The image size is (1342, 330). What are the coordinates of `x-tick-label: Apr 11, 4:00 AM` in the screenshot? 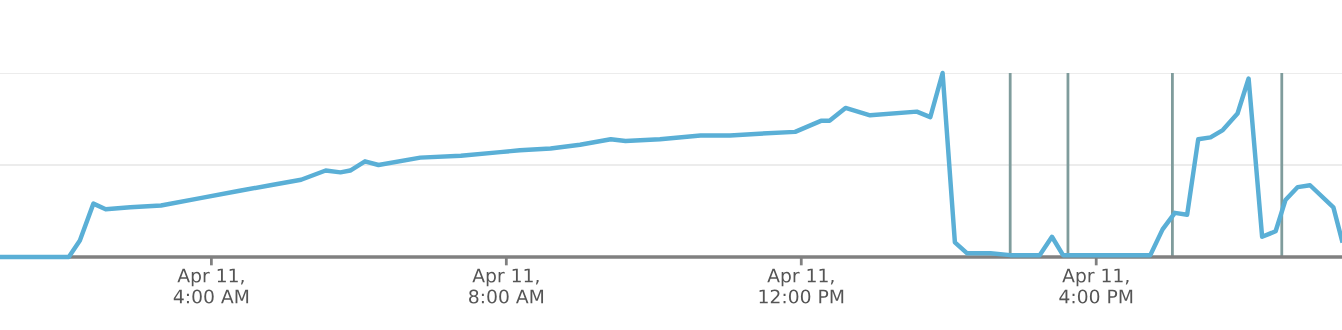 It's located at (211, 286).